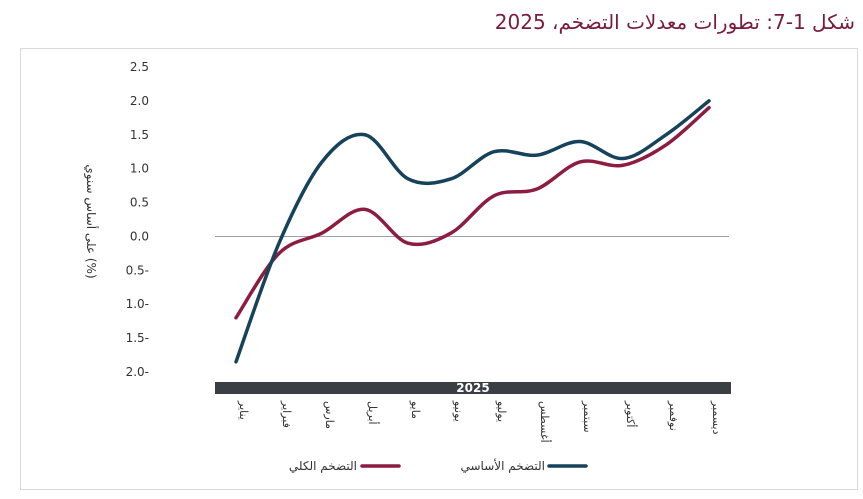 The height and width of the screenshot is (499, 863). Describe the element at coordinates (139, 203) in the screenshot. I see `y-tick-label: 0.5` at that location.